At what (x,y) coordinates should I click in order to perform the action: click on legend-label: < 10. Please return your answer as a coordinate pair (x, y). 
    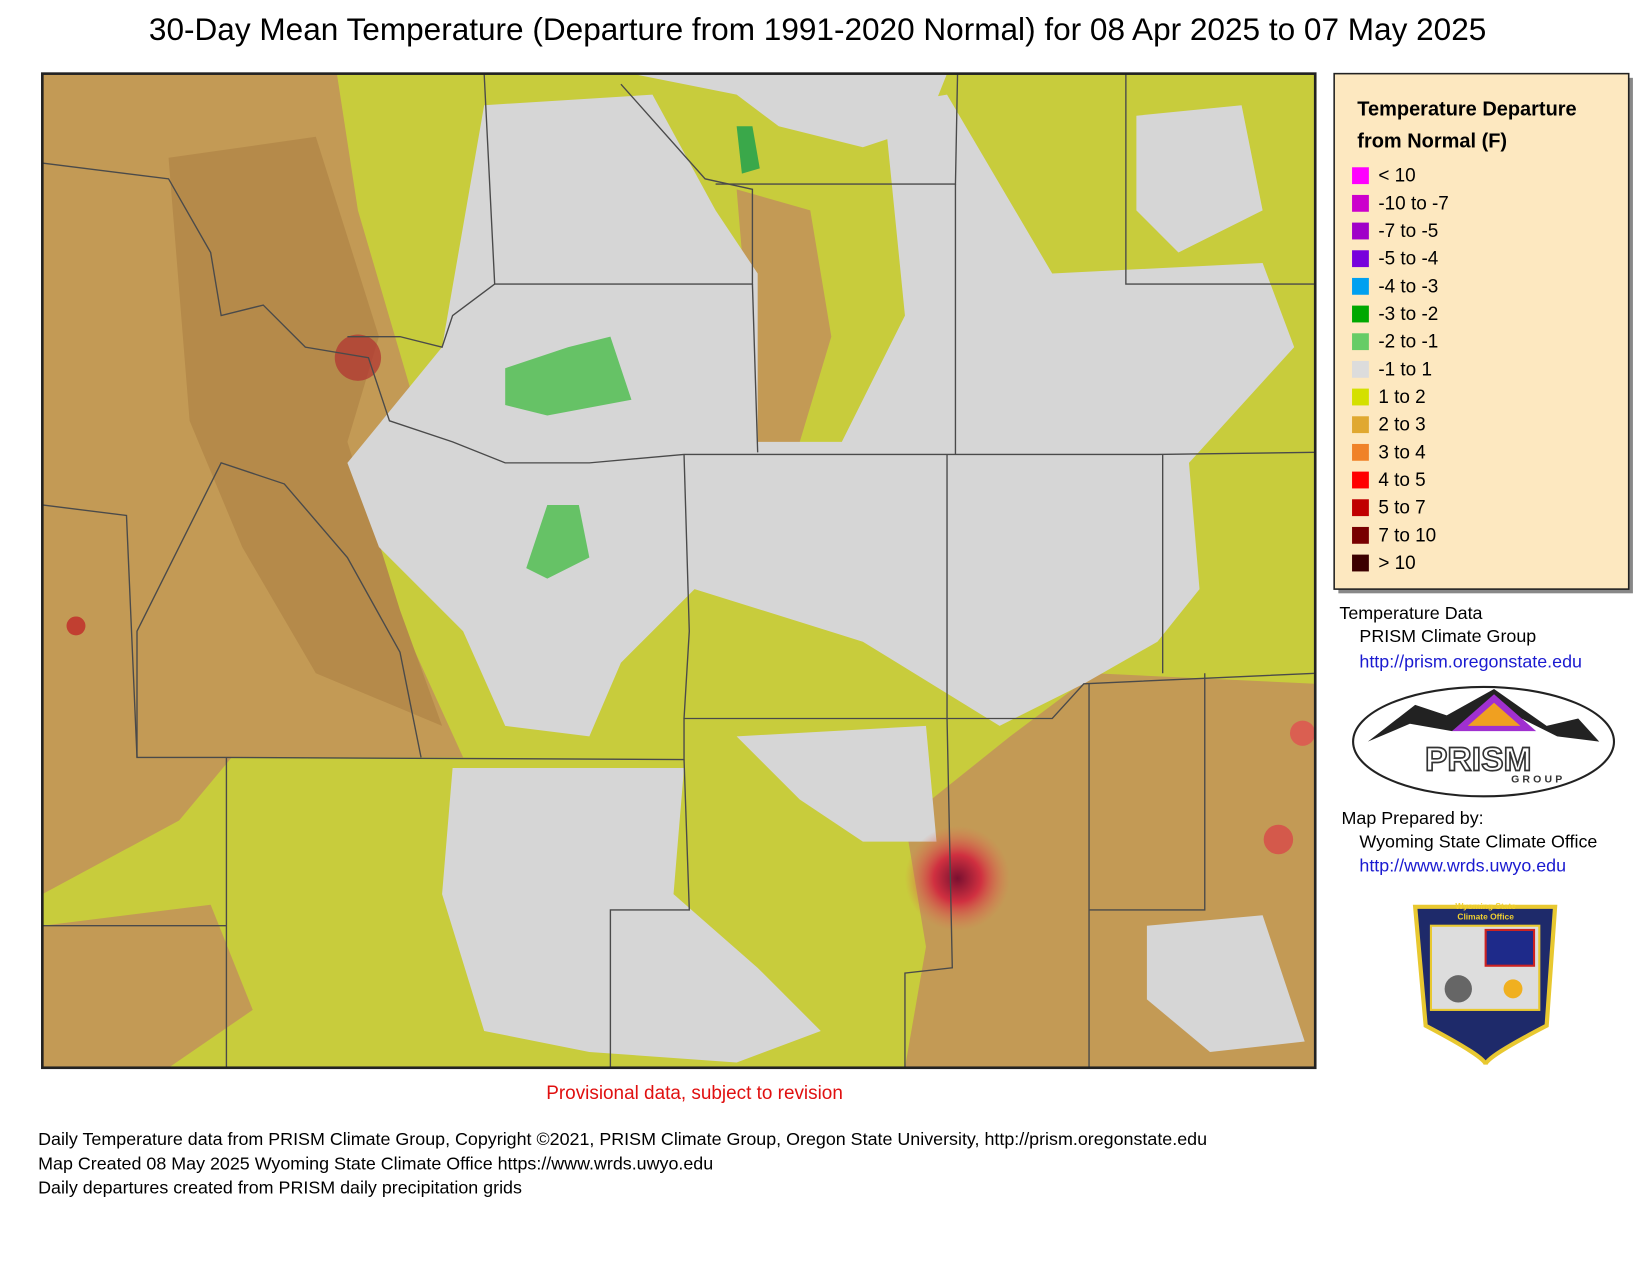
    Looking at the image, I should click on (1396, 176).